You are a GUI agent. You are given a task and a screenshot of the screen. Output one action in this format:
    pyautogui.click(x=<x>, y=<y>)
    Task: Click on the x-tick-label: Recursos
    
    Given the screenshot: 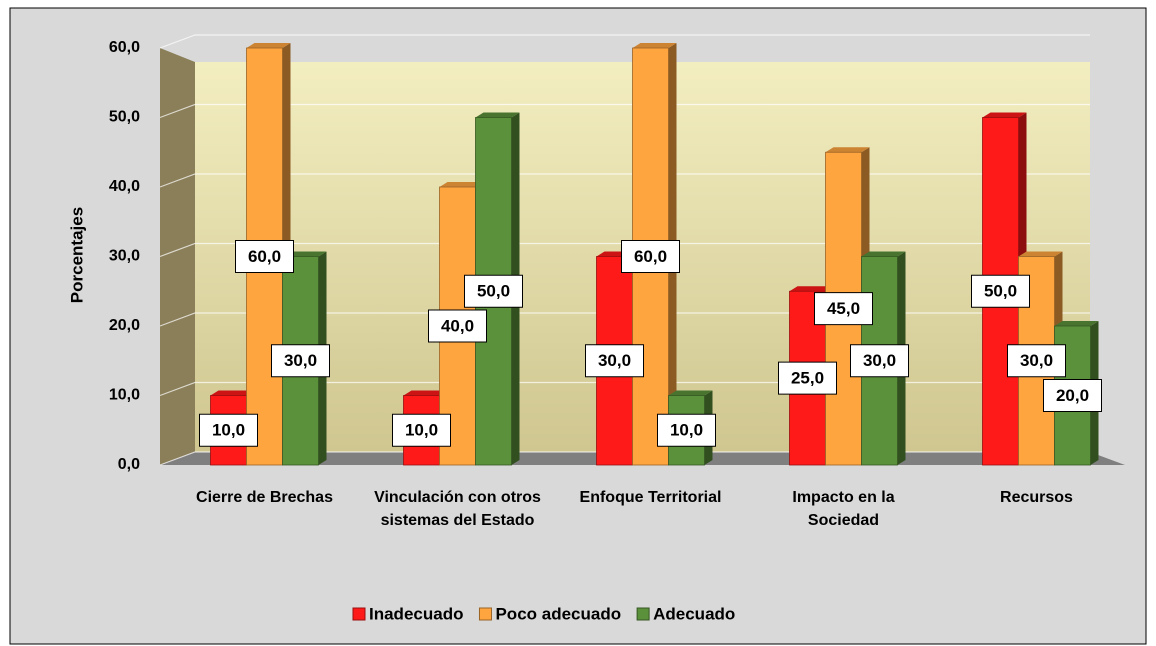 What is the action you would take?
    pyautogui.click(x=1036, y=497)
    